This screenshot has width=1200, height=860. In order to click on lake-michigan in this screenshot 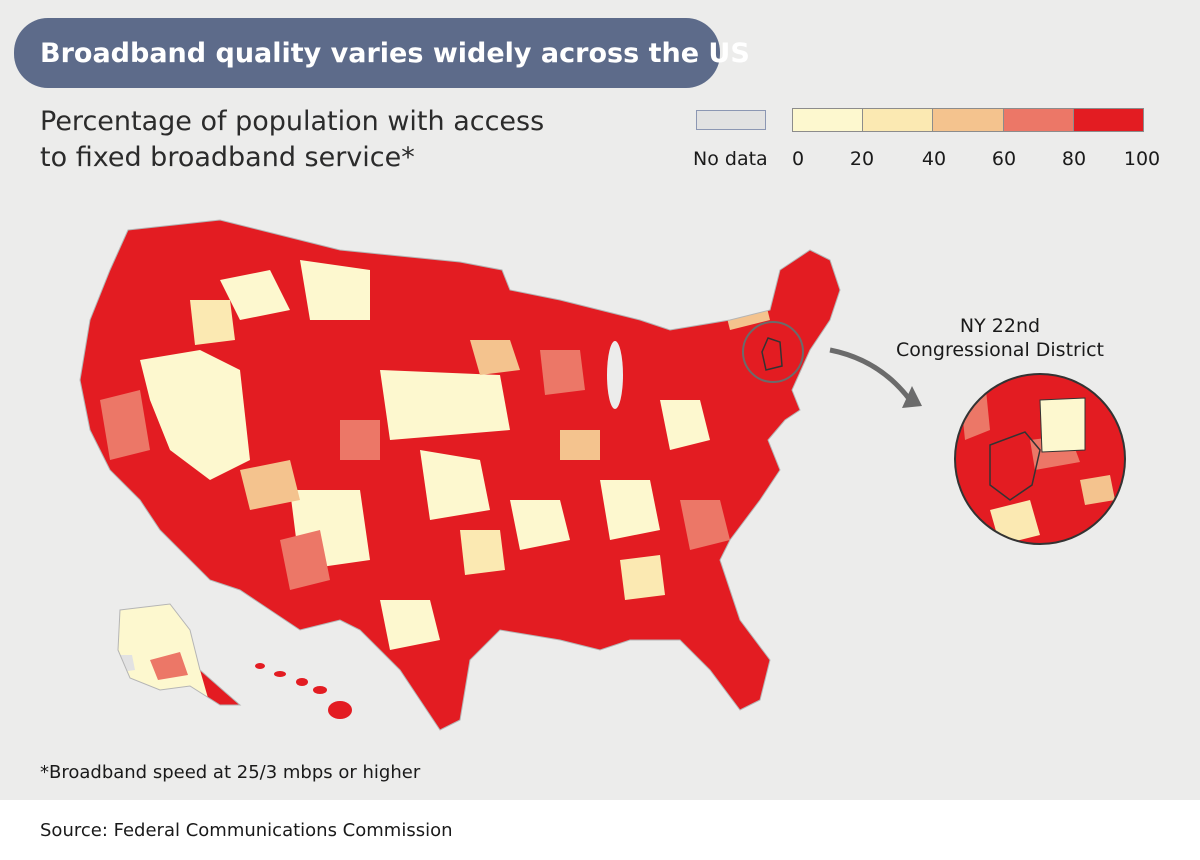, I will do `click(615, 375)`.